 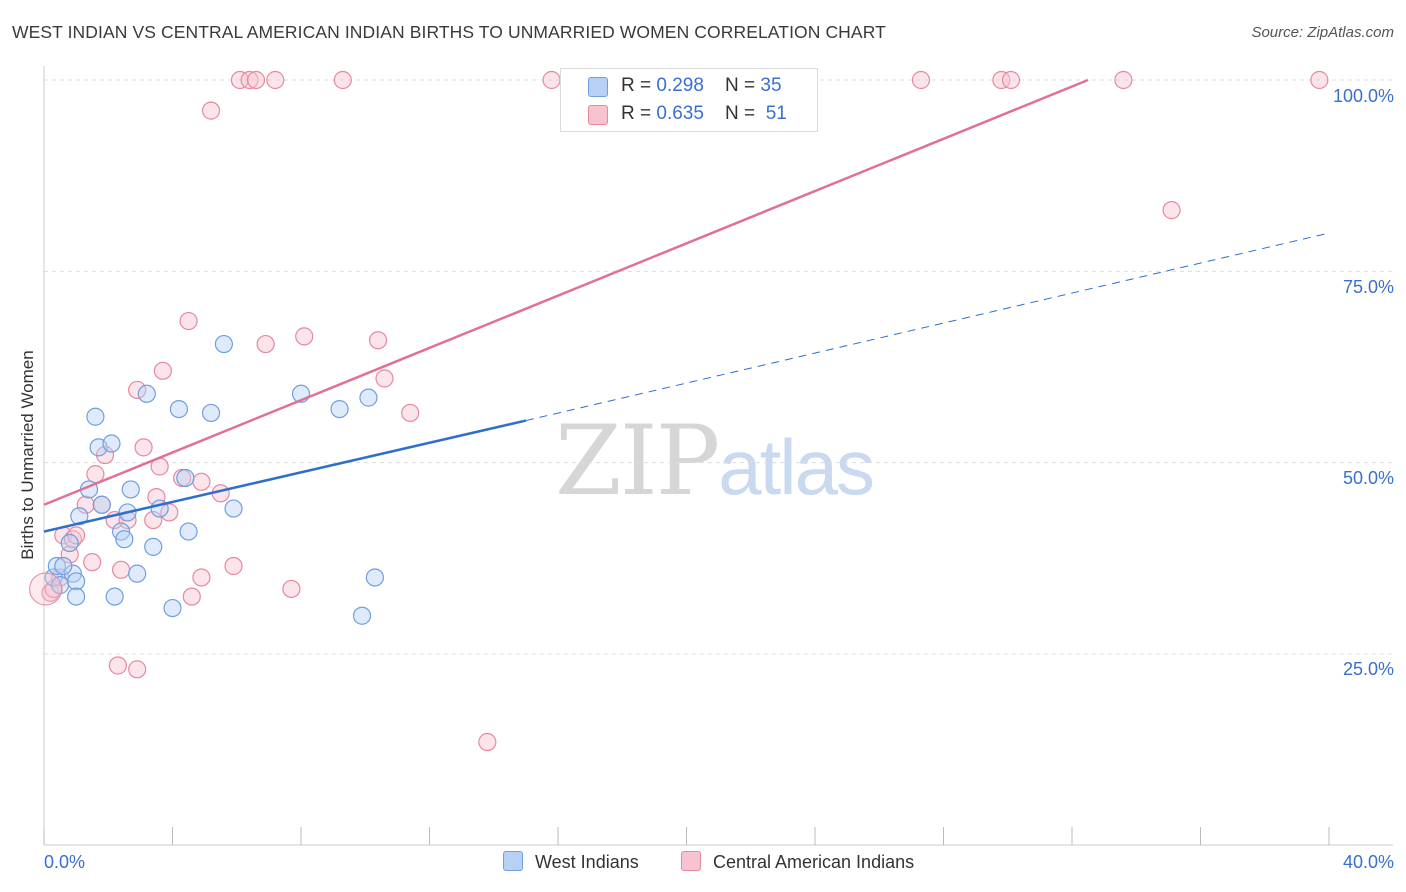 What do you see at coordinates (691, 861) in the screenshot?
I see `bottom-legend-swatch-pink` at bounding box center [691, 861].